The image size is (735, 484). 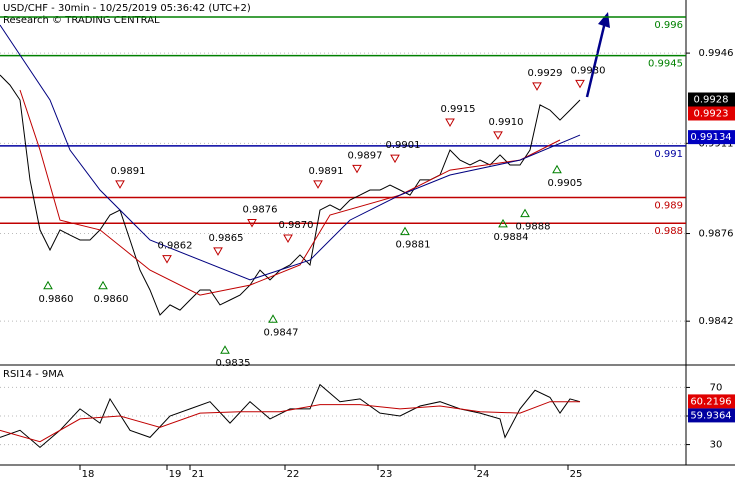 What do you see at coordinates (716, 53) in the screenshot?
I see `y-tick-label: 0.9946` at bounding box center [716, 53].